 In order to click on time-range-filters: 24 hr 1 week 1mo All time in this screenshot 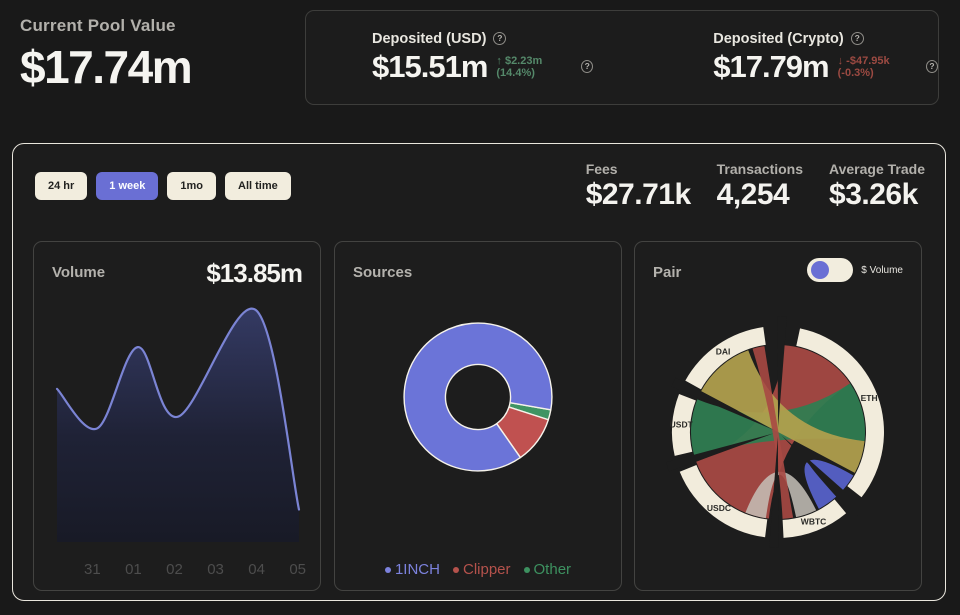, I will do `click(163, 186)`.